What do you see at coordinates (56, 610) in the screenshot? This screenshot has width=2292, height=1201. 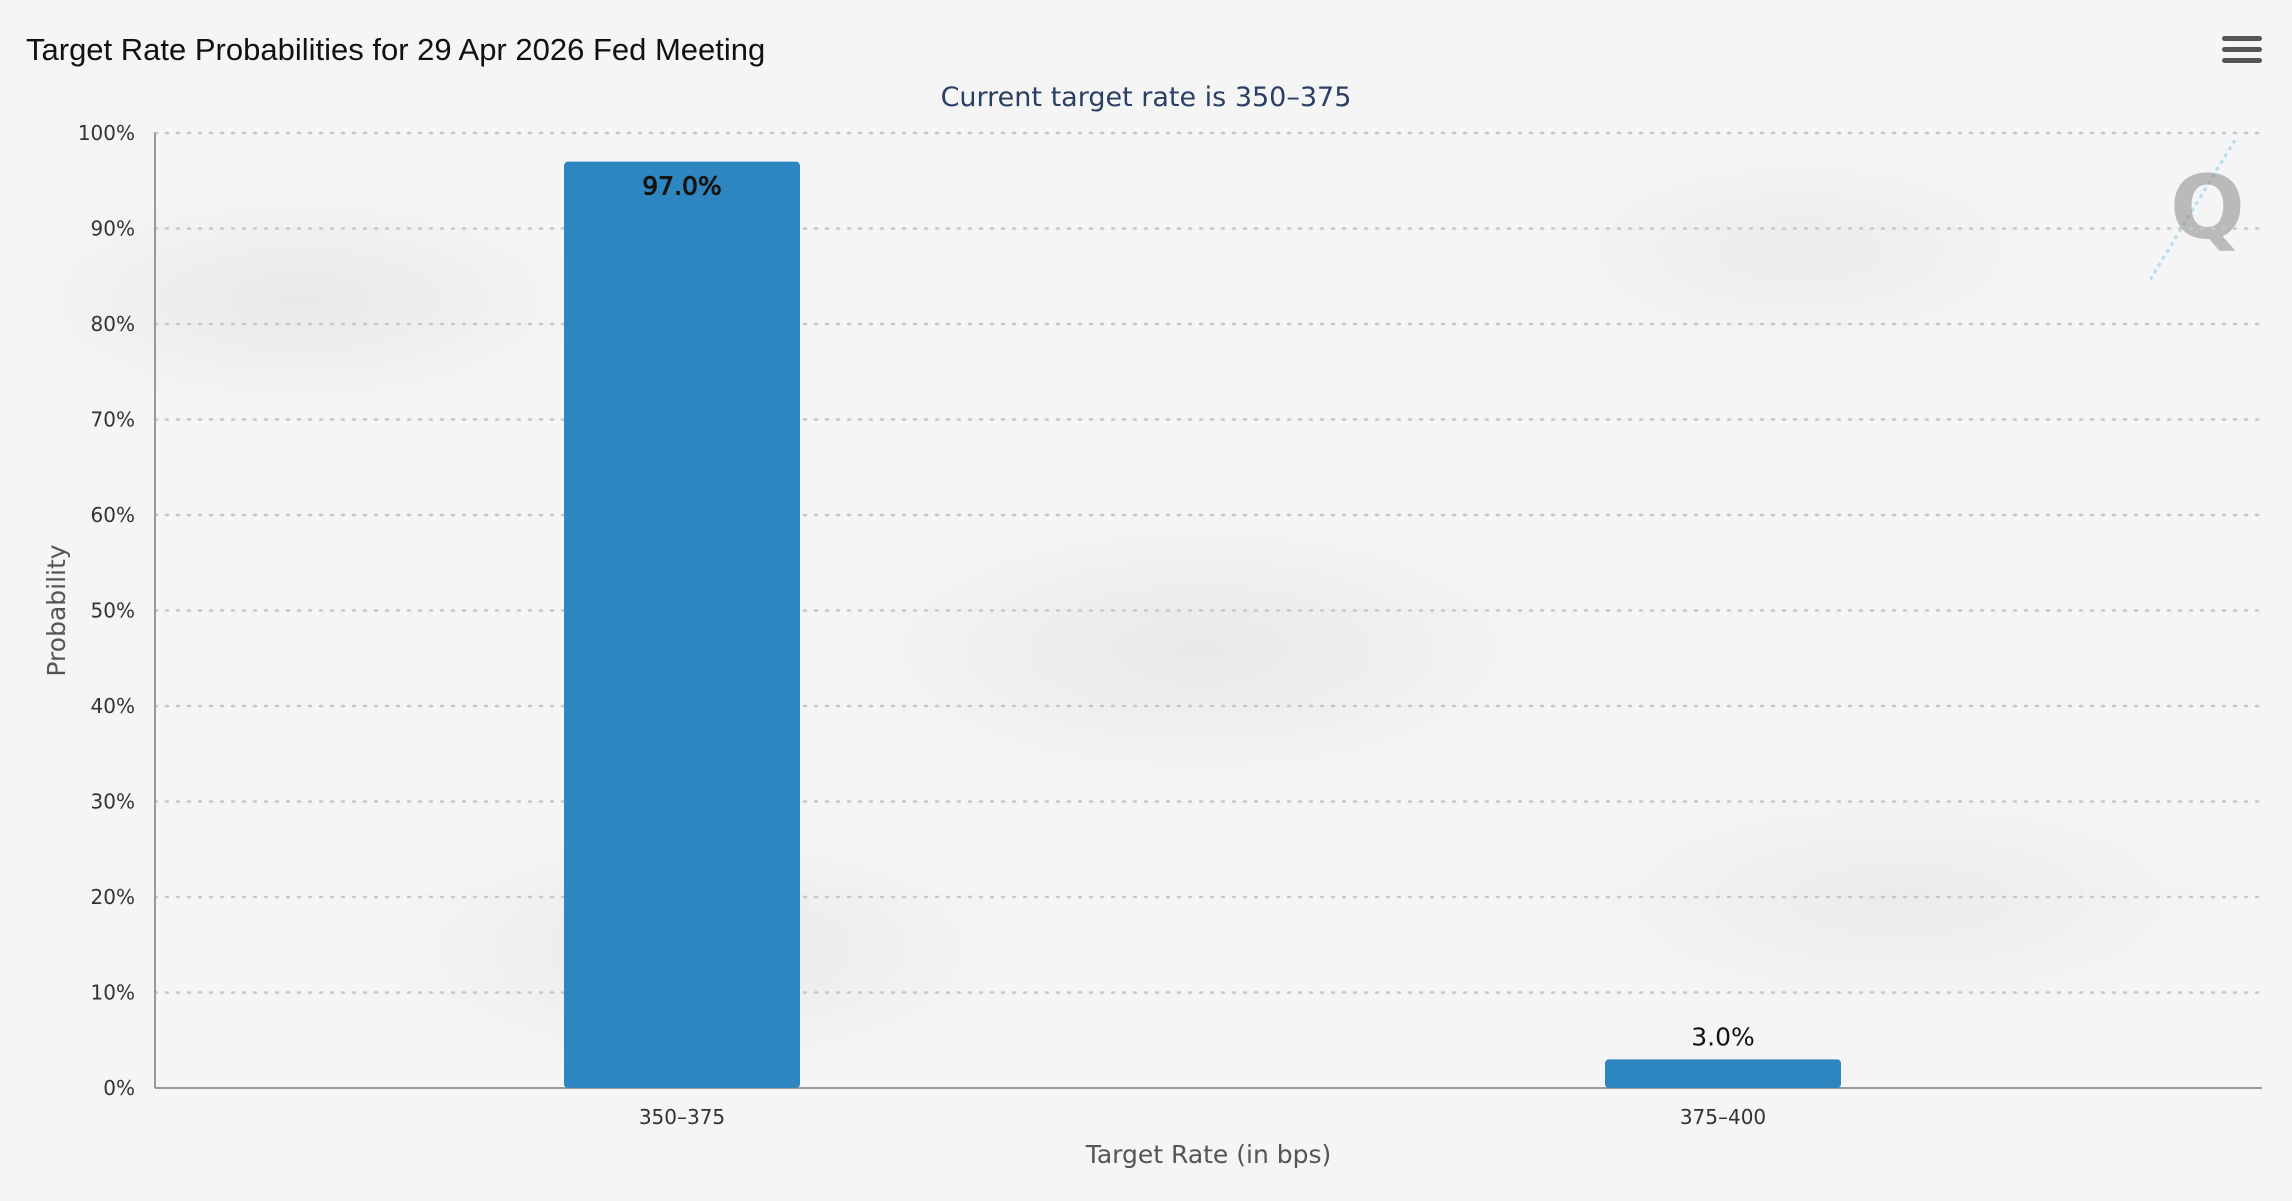 I see `y-axis-title: Probability` at bounding box center [56, 610].